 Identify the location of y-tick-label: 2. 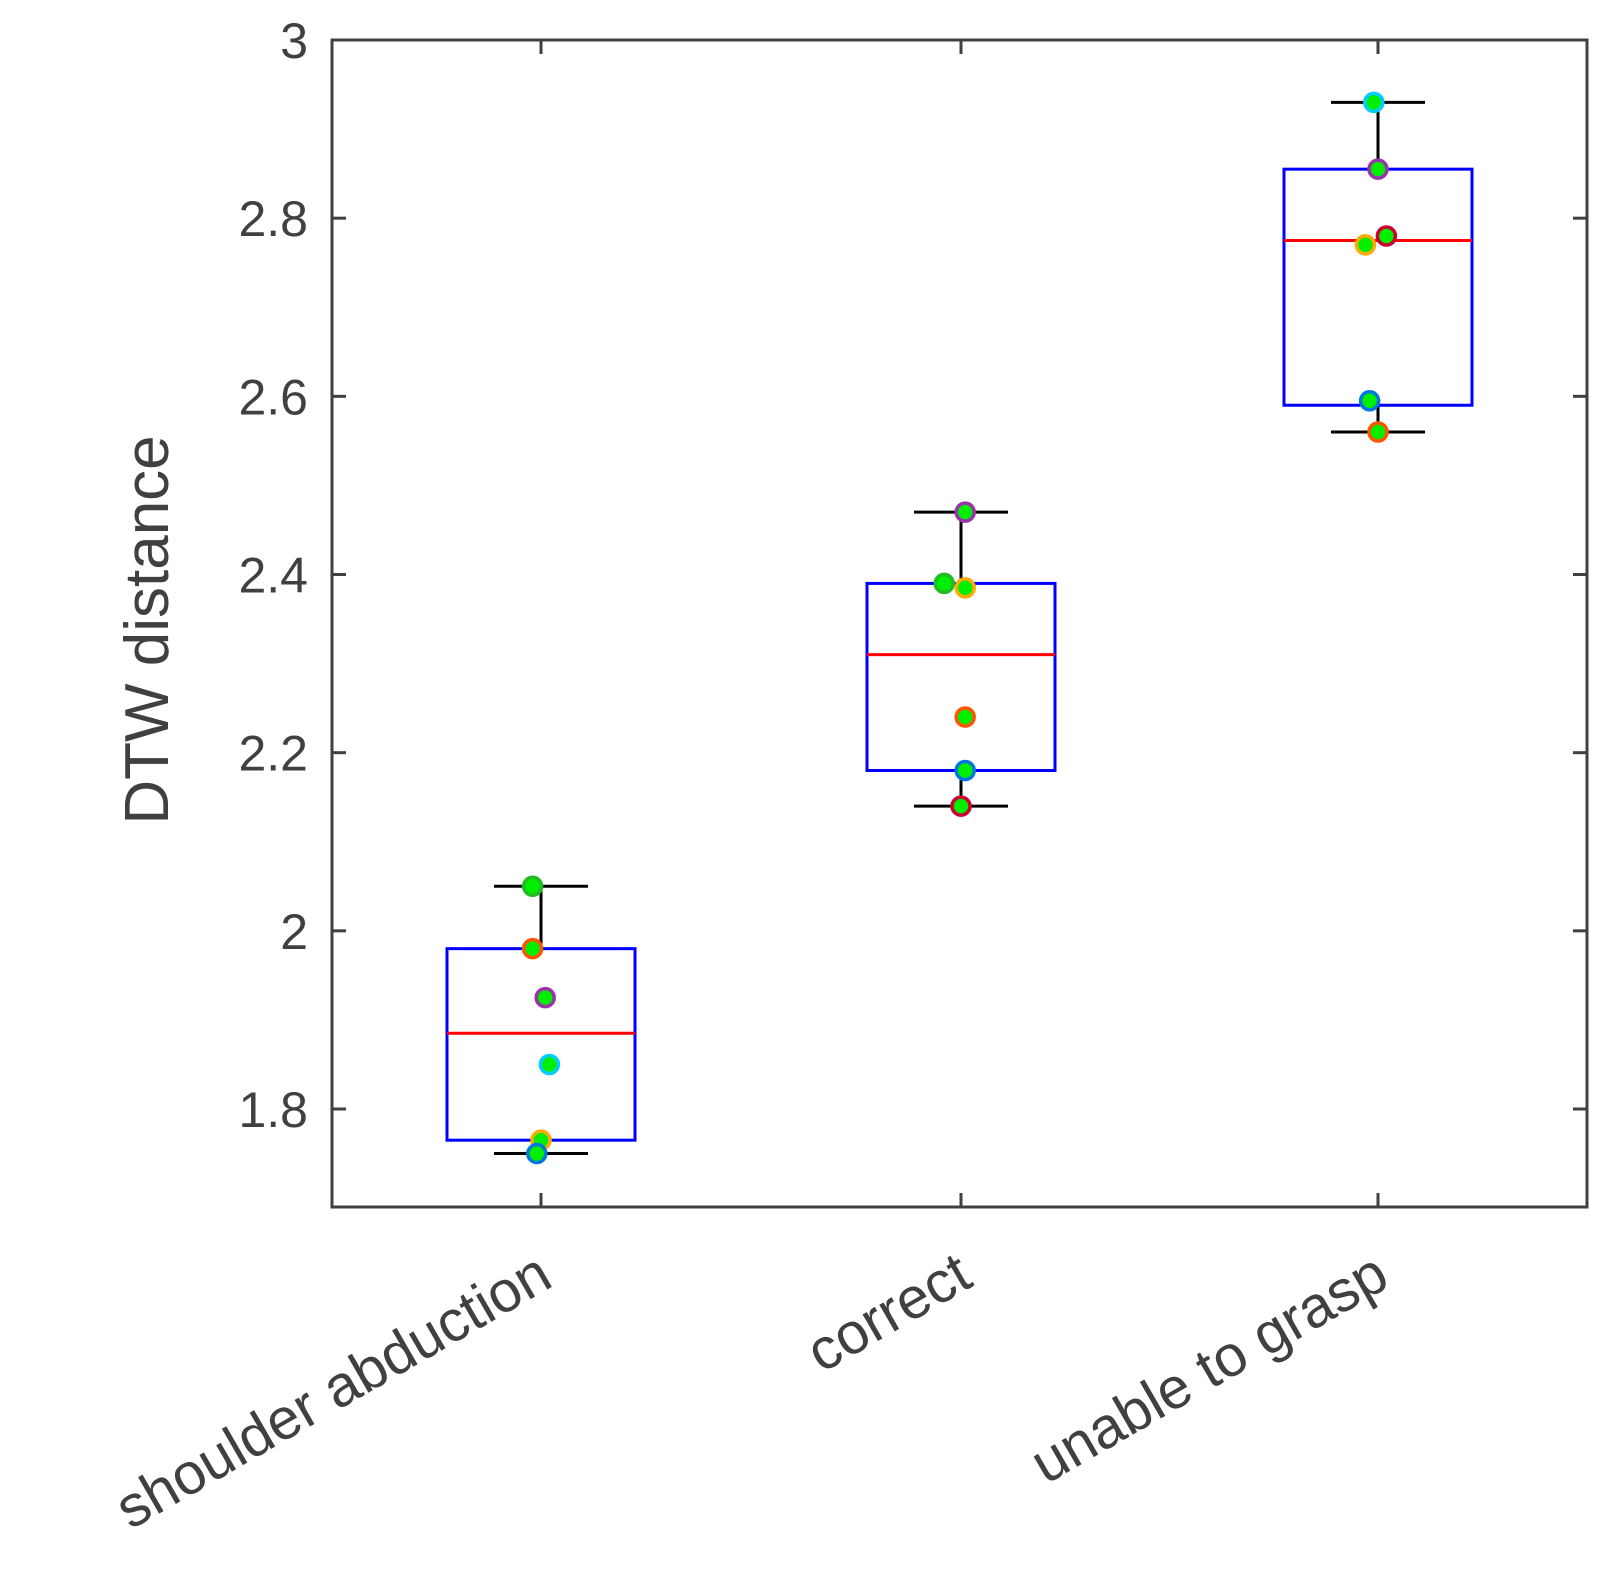
(294, 932).